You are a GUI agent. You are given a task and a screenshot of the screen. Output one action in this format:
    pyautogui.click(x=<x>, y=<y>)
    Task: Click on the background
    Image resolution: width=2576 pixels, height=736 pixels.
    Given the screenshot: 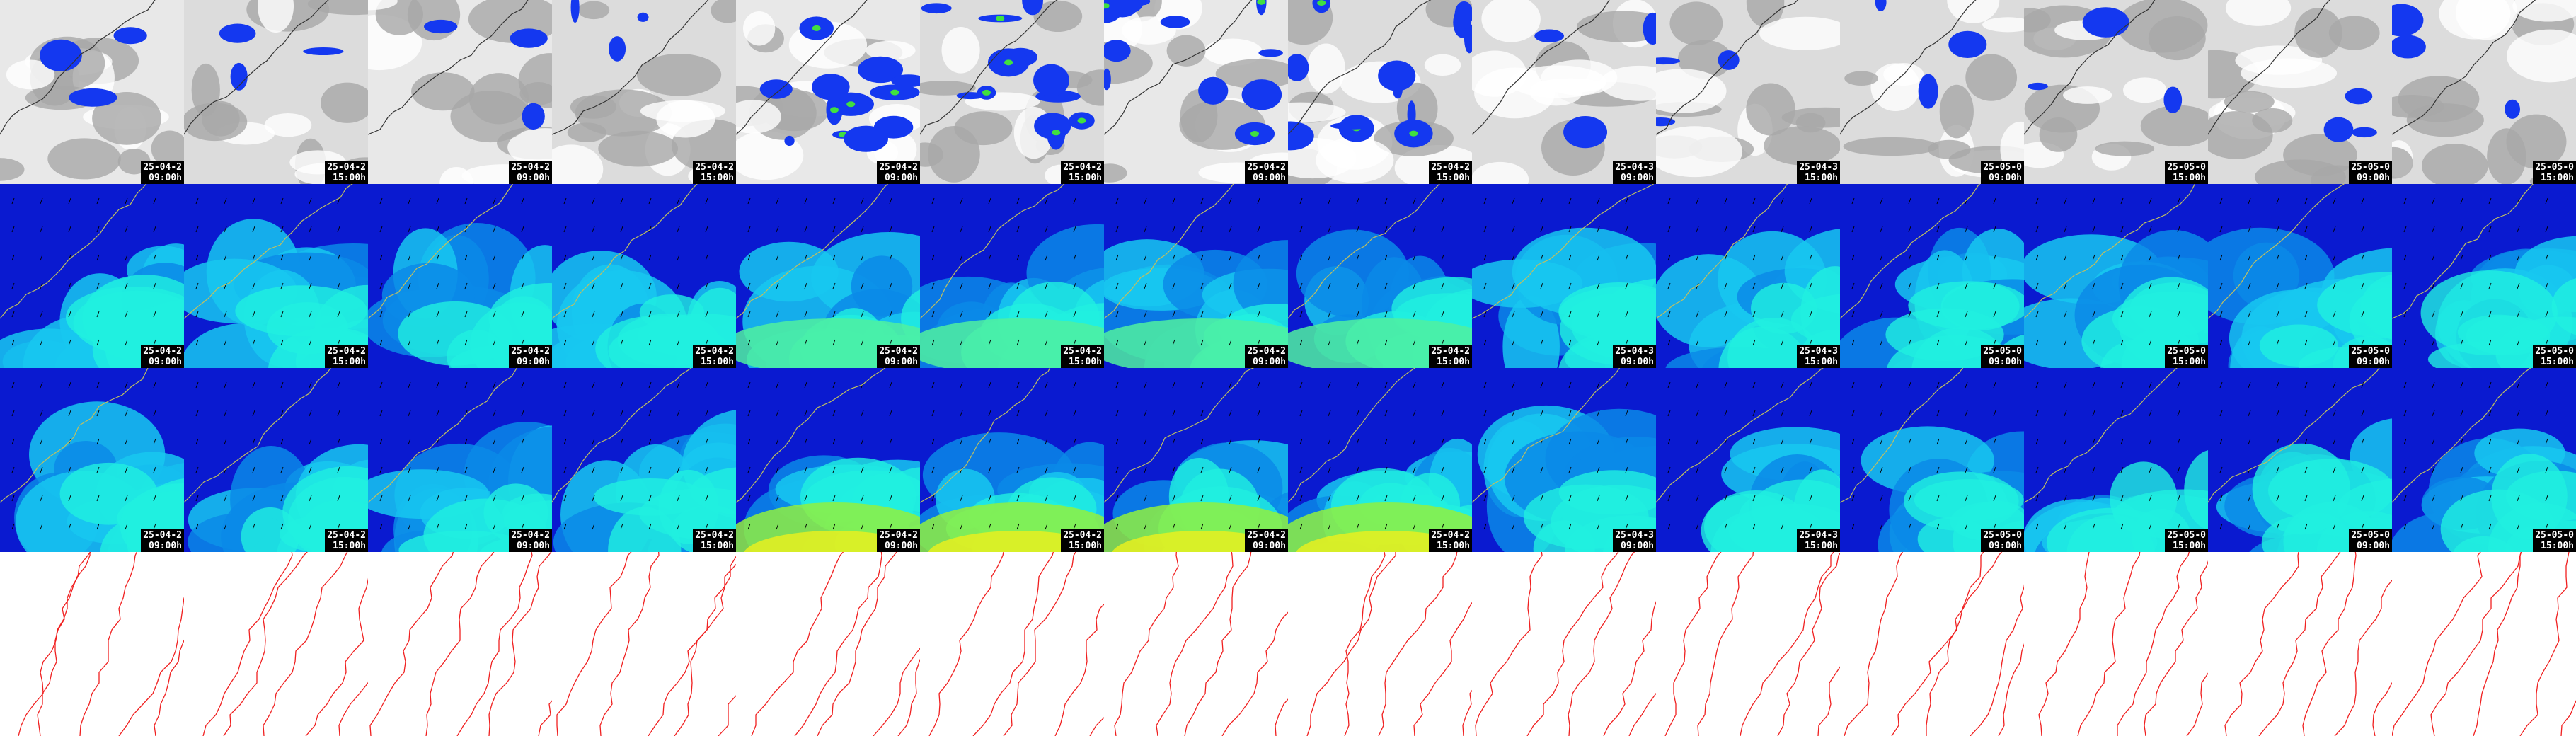 What is the action you would take?
    pyautogui.click(x=1932, y=644)
    